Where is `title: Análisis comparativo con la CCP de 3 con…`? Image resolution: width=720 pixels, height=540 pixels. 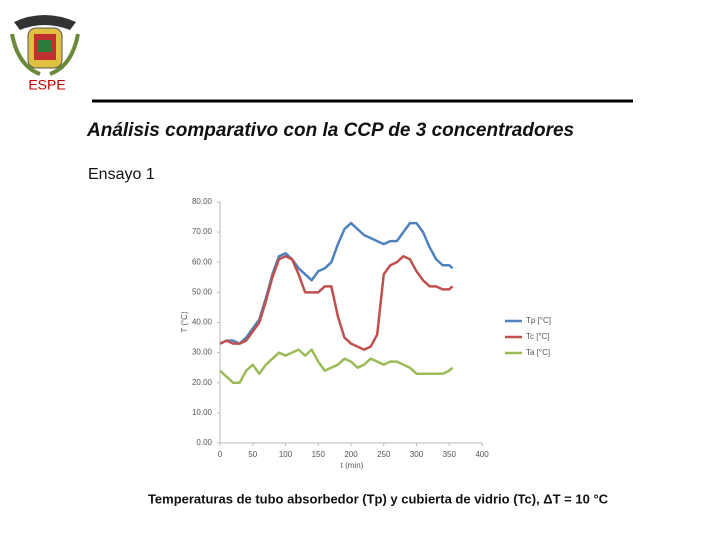 title: Análisis comparativo con la CCP de 3 con… is located at coordinates (330, 130).